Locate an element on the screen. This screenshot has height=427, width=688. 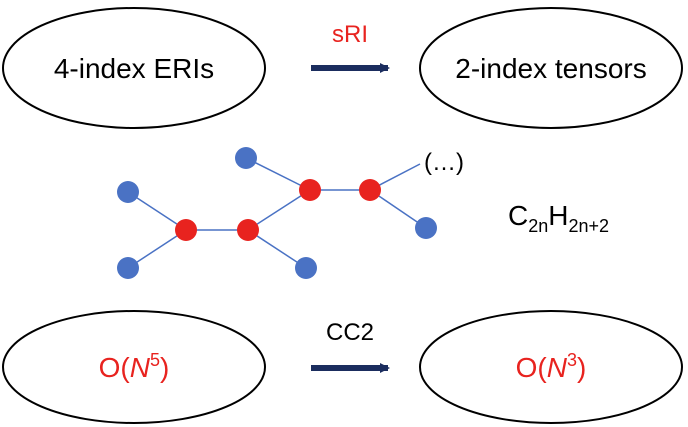
chain-continuation: (…) is located at coordinates (444, 162).